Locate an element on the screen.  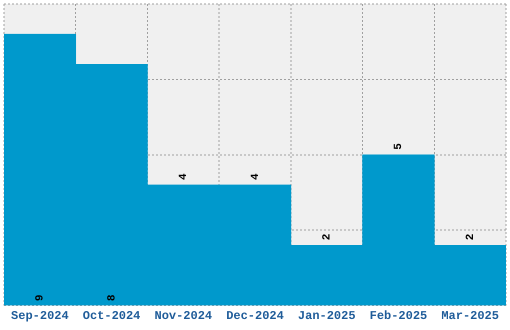
x-tick-label: Jan-2025 is located at coordinates (327, 315).